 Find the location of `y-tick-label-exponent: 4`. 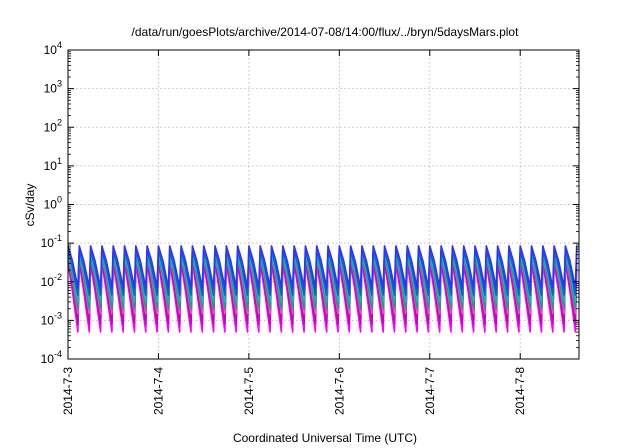

y-tick-label-exponent: 4 is located at coordinates (59, 45).